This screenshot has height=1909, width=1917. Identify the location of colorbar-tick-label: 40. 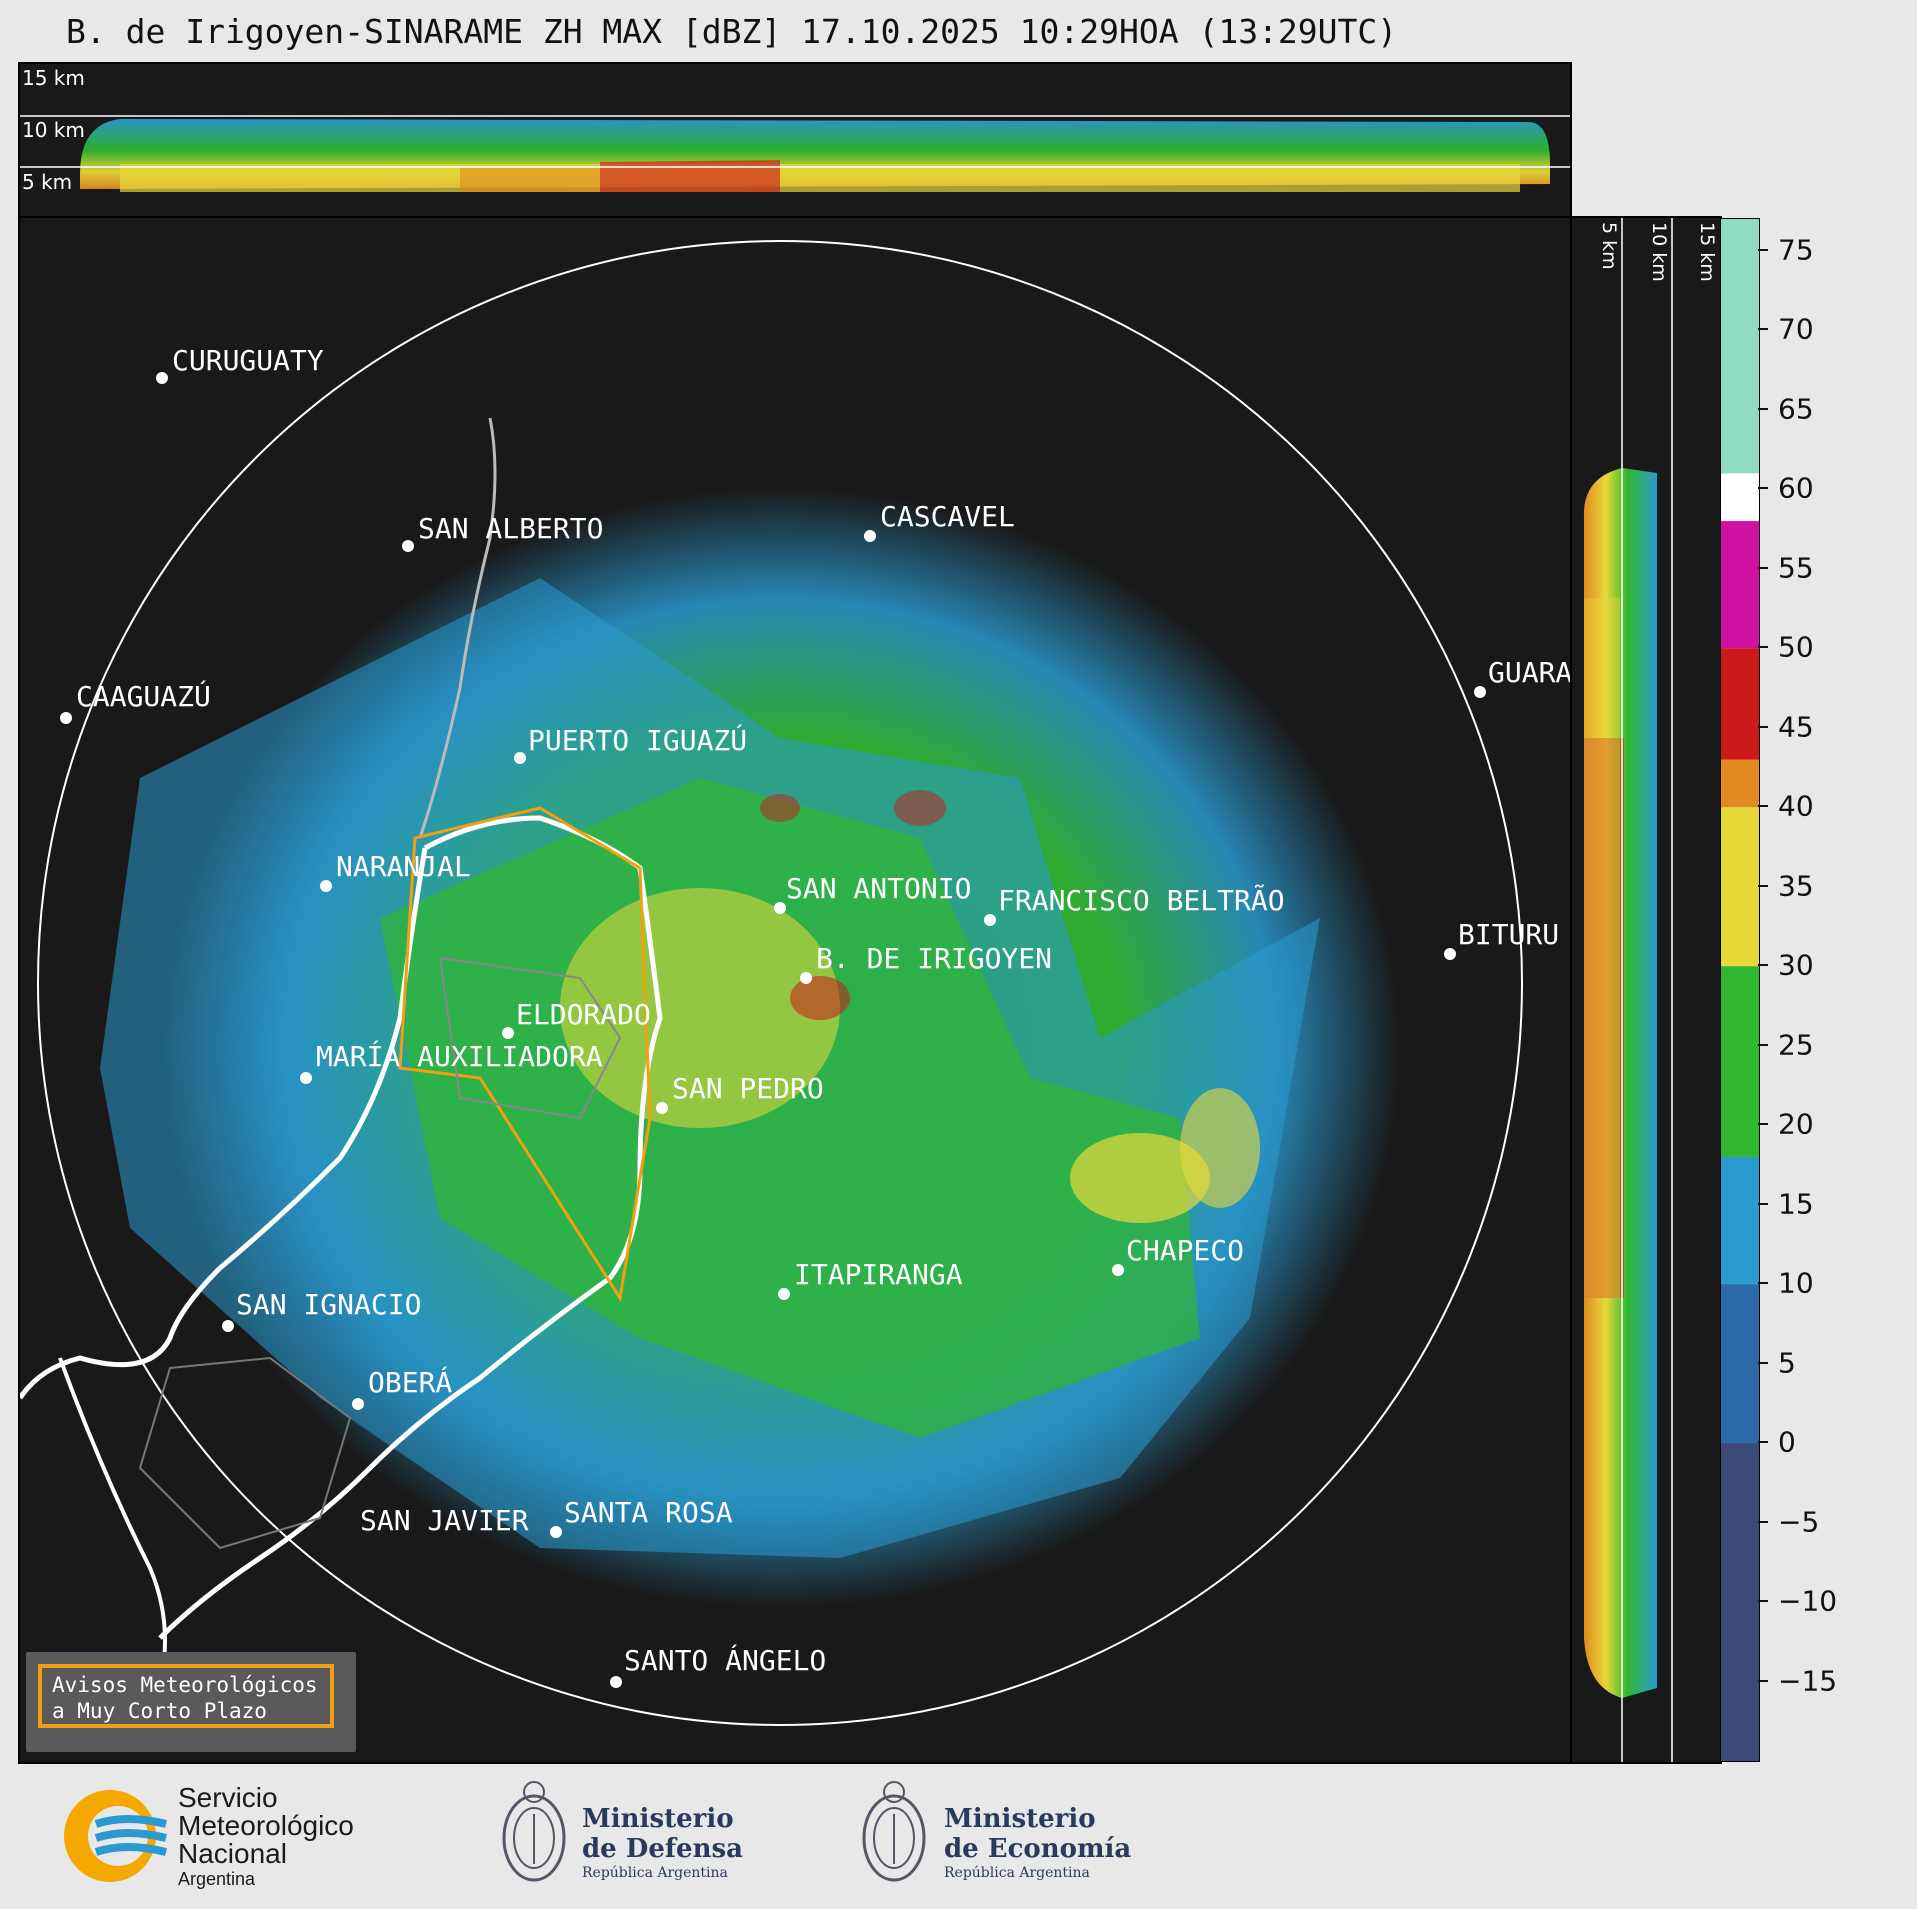
(1796, 806).